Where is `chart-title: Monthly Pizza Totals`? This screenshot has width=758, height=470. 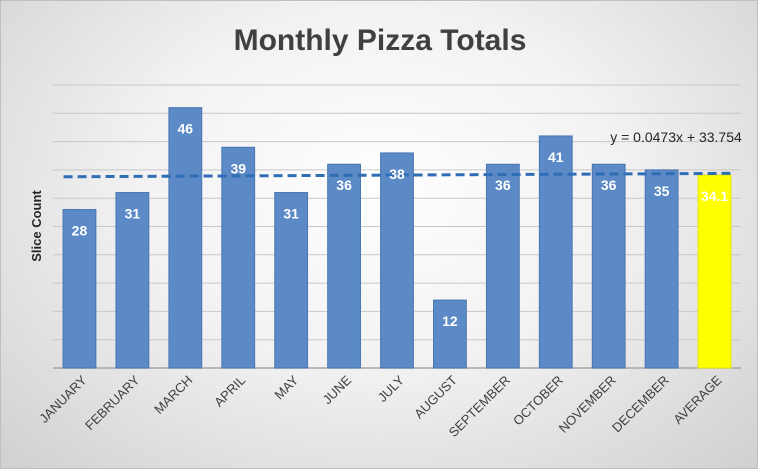
chart-title: Monthly Pizza Totals is located at coordinates (380, 40).